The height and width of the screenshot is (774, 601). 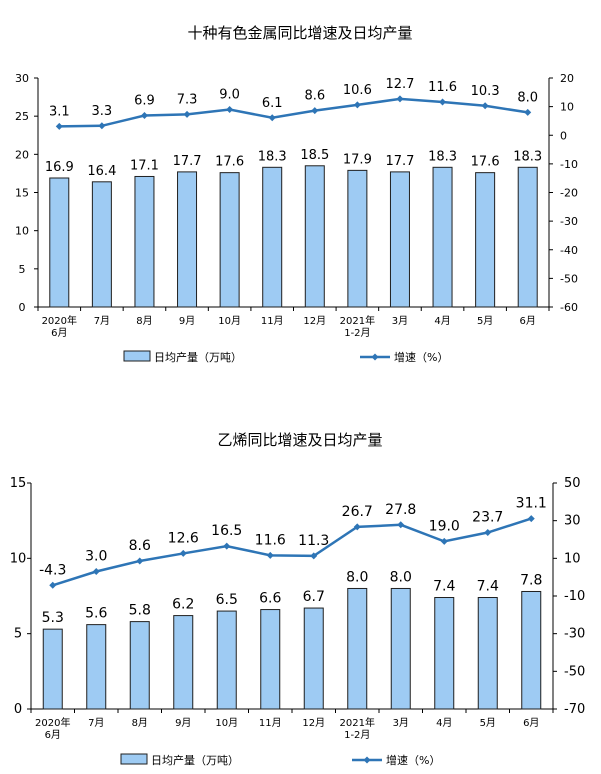 What do you see at coordinates (22, 231) in the screenshot?
I see `left-tick-label: 10` at bounding box center [22, 231].